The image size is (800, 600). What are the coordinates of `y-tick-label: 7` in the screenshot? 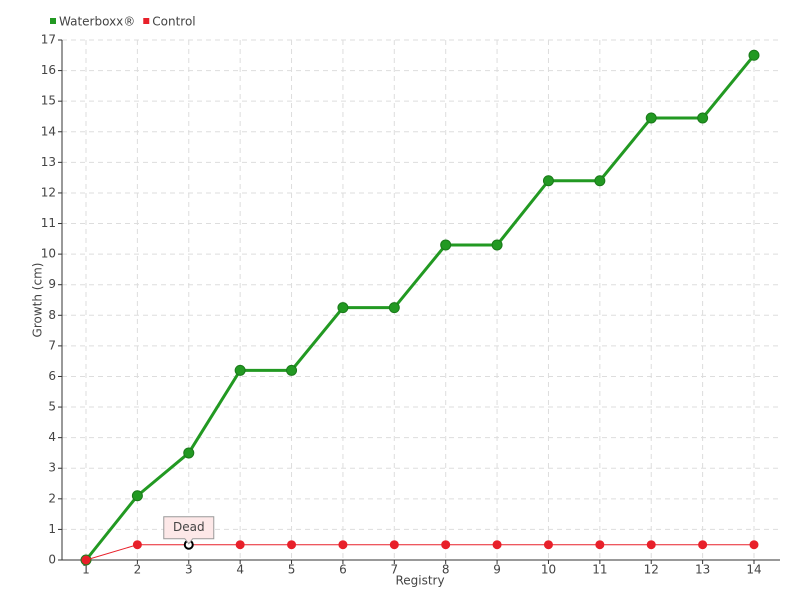 It's located at (52, 345).